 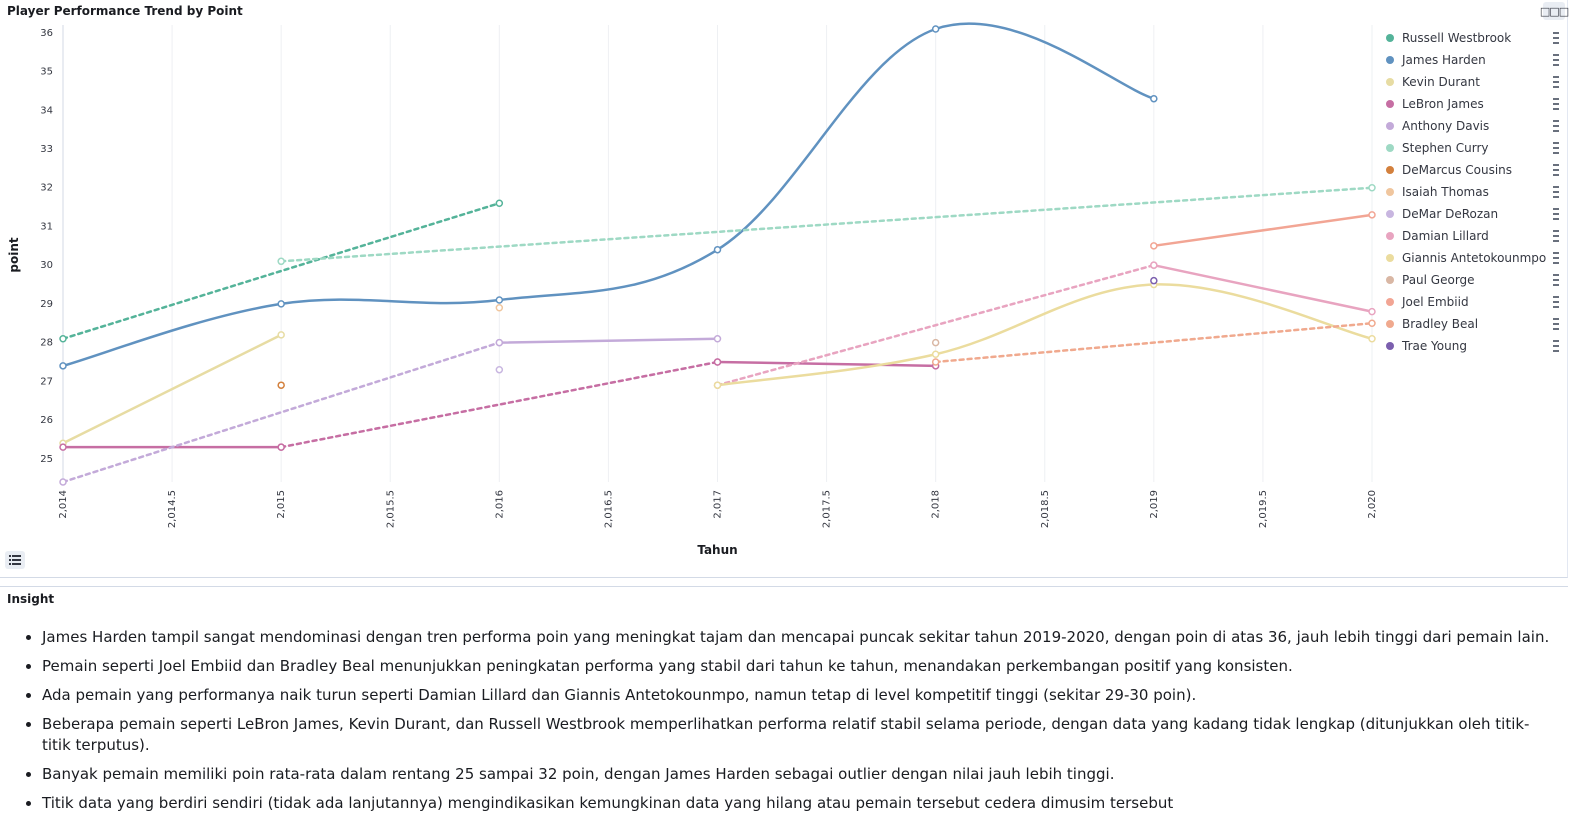 What do you see at coordinates (172, 509) in the screenshot?
I see `x-tick-label: 2,014.5` at bounding box center [172, 509].